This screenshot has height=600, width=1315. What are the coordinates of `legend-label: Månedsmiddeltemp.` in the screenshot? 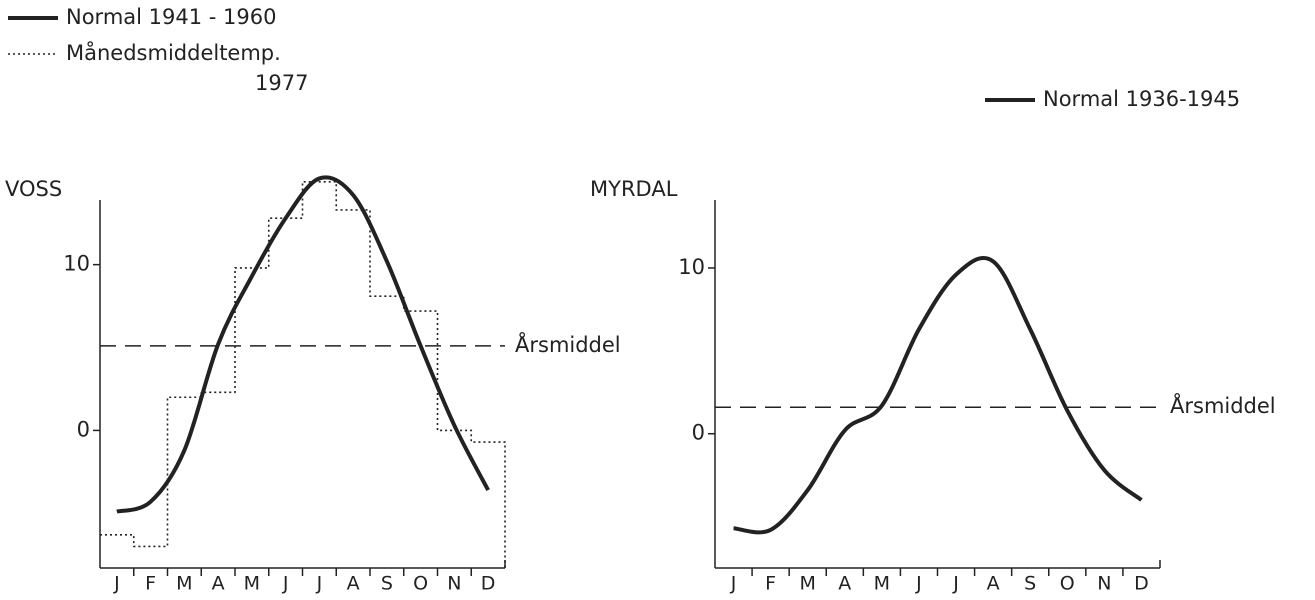 It's located at (173, 52).